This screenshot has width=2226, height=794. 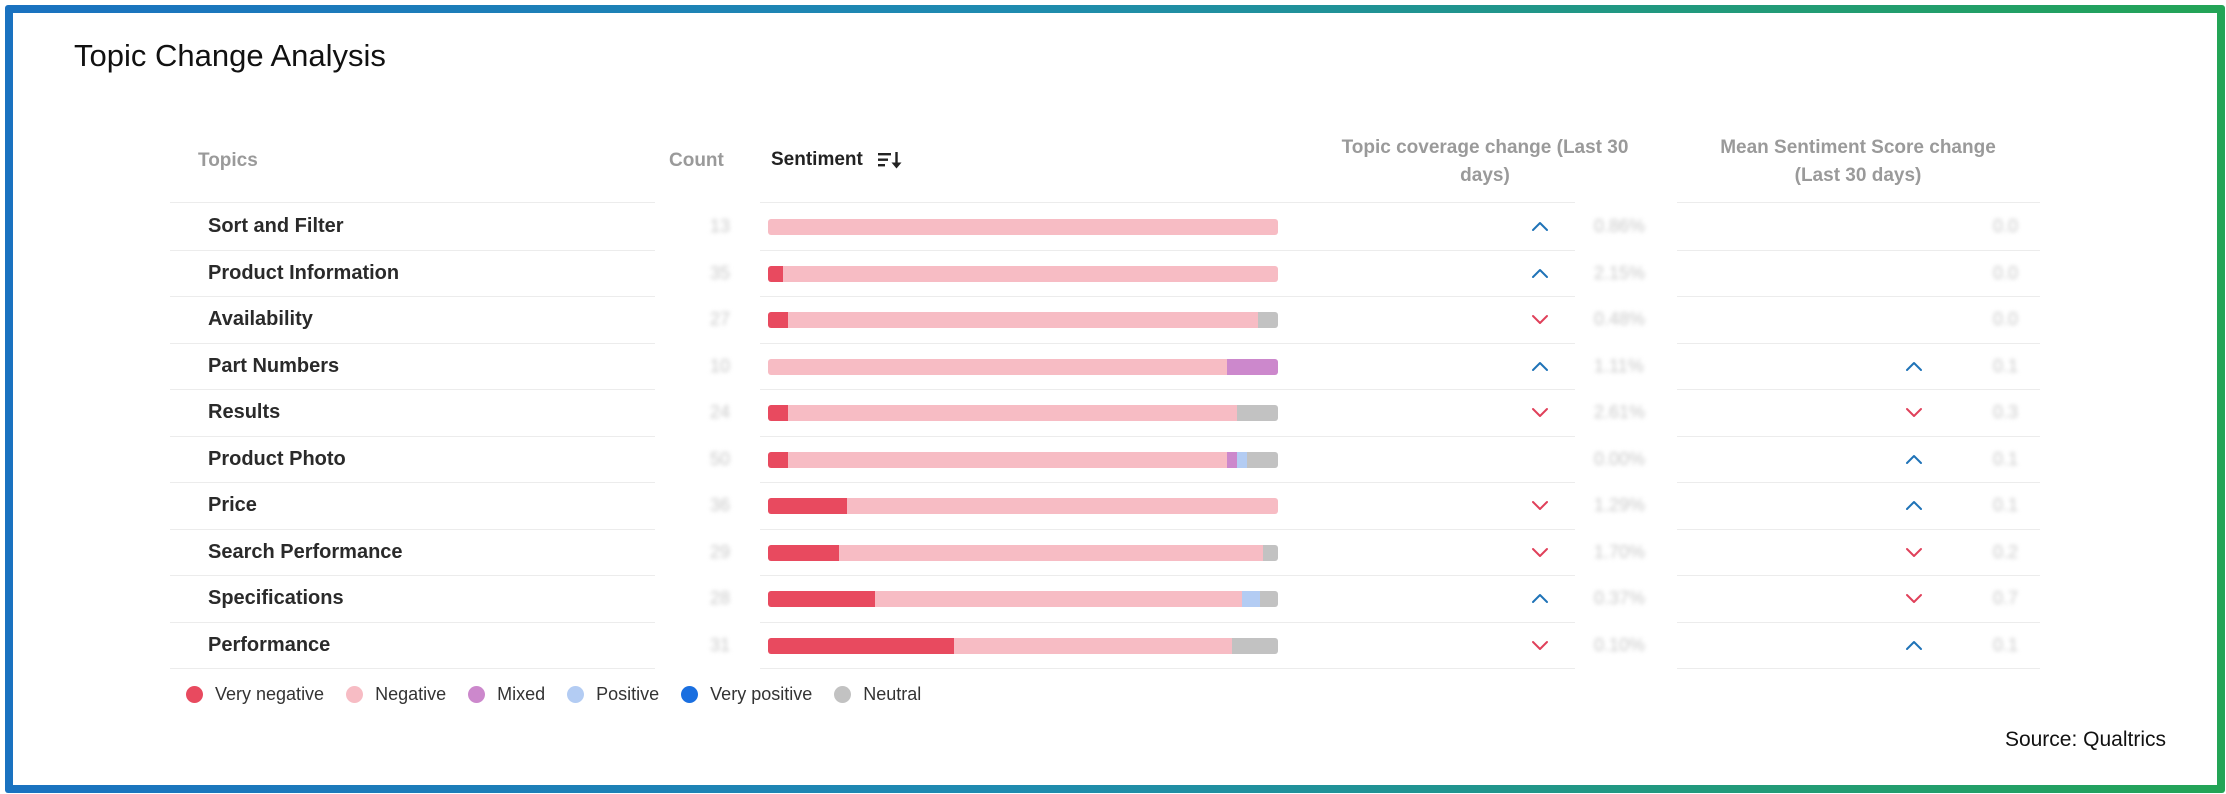 What do you see at coordinates (260, 319) in the screenshot?
I see `topic-name: Availability` at bounding box center [260, 319].